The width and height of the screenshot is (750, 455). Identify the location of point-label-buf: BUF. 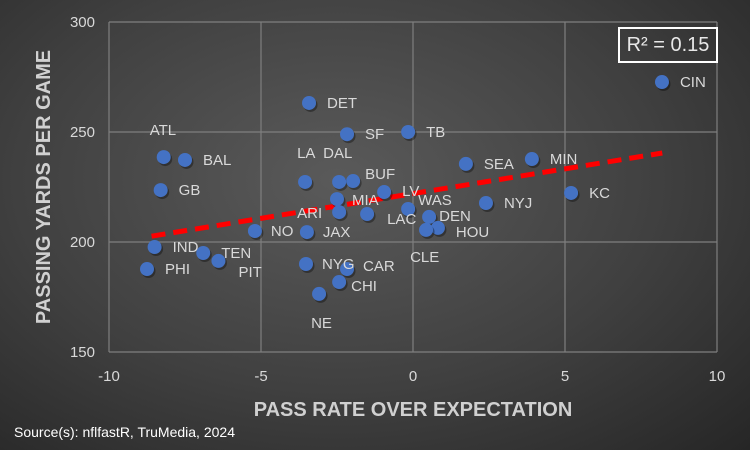
(380, 174).